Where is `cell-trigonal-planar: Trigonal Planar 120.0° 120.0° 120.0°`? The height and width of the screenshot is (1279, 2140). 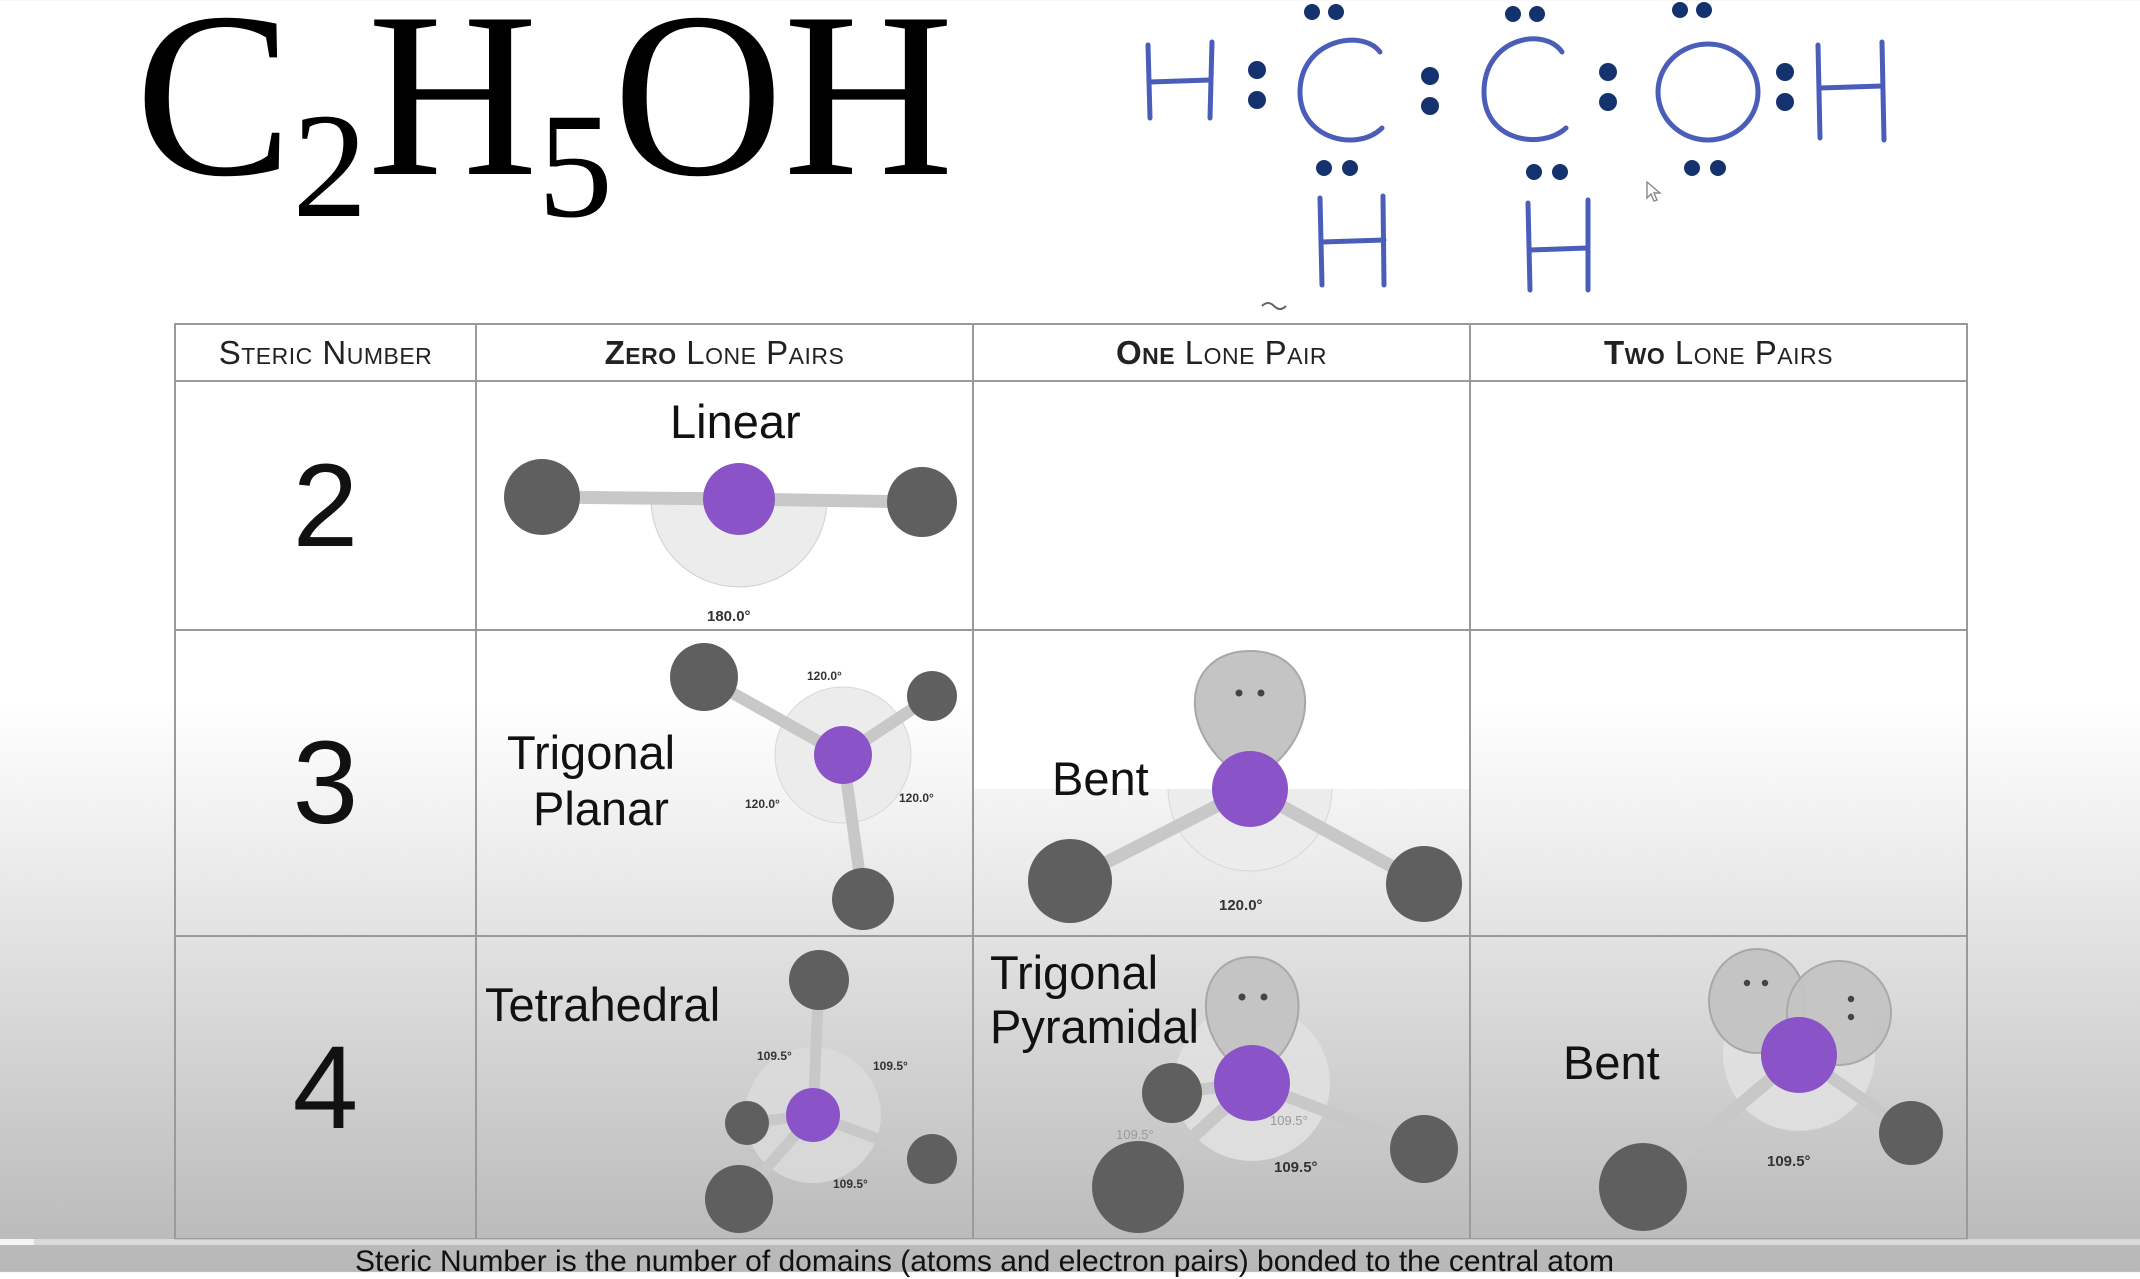
cell-trigonal-planar: Trigonal Planar 120.0° 120.0° 120.0° is located at coordinates (724, 783).